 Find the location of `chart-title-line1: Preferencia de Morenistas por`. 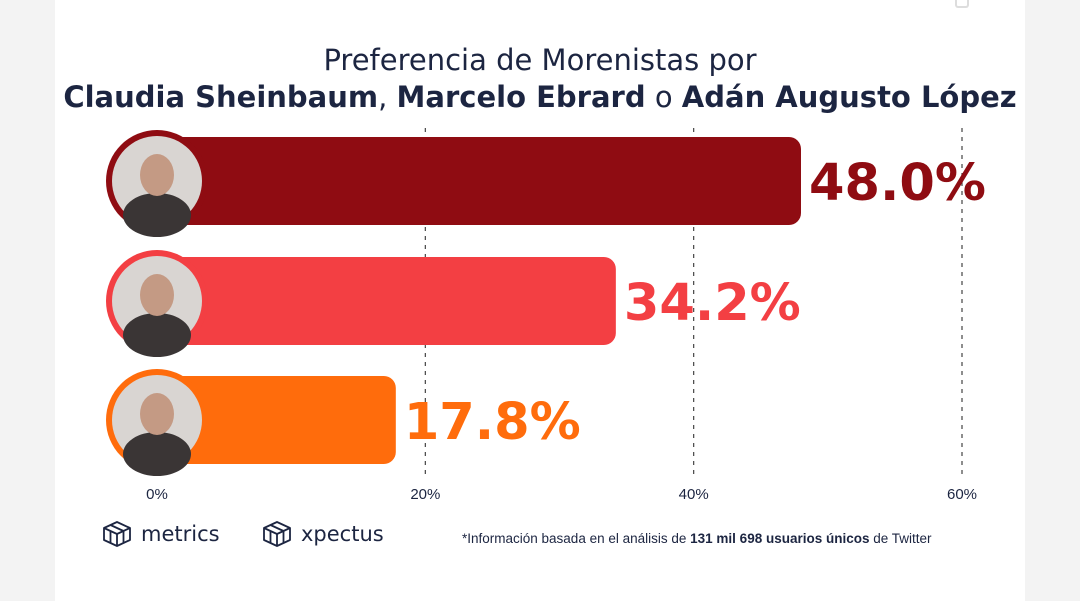

chart-title-line1: Preferencia de Morenistas por is located at coordinates (540, 60).